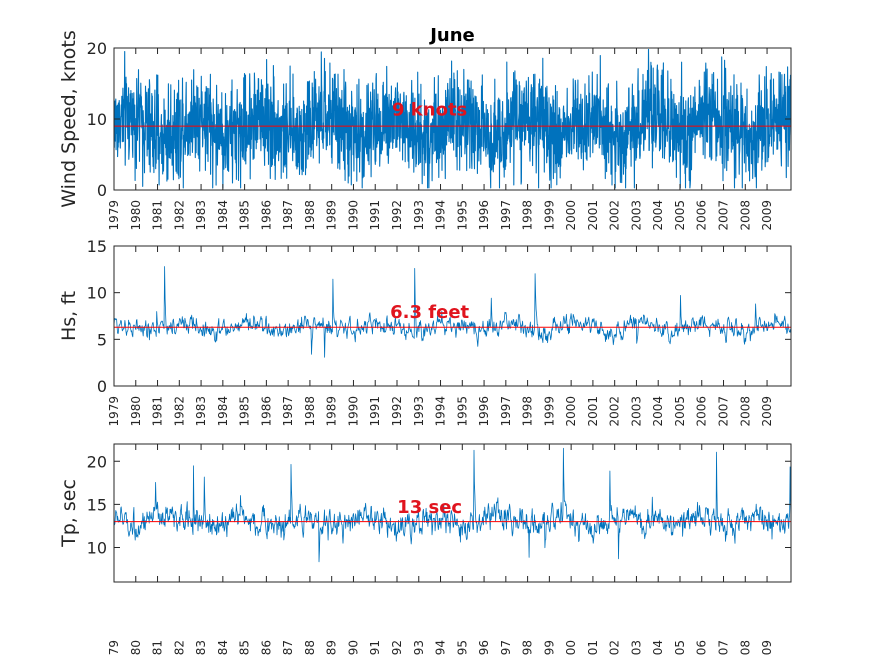 This screenshot has height=656, width=875. Describe the element at coordinates (69, 118) in the screenshot. I see `y-axis-label: Wind Speed, knots` at that location.